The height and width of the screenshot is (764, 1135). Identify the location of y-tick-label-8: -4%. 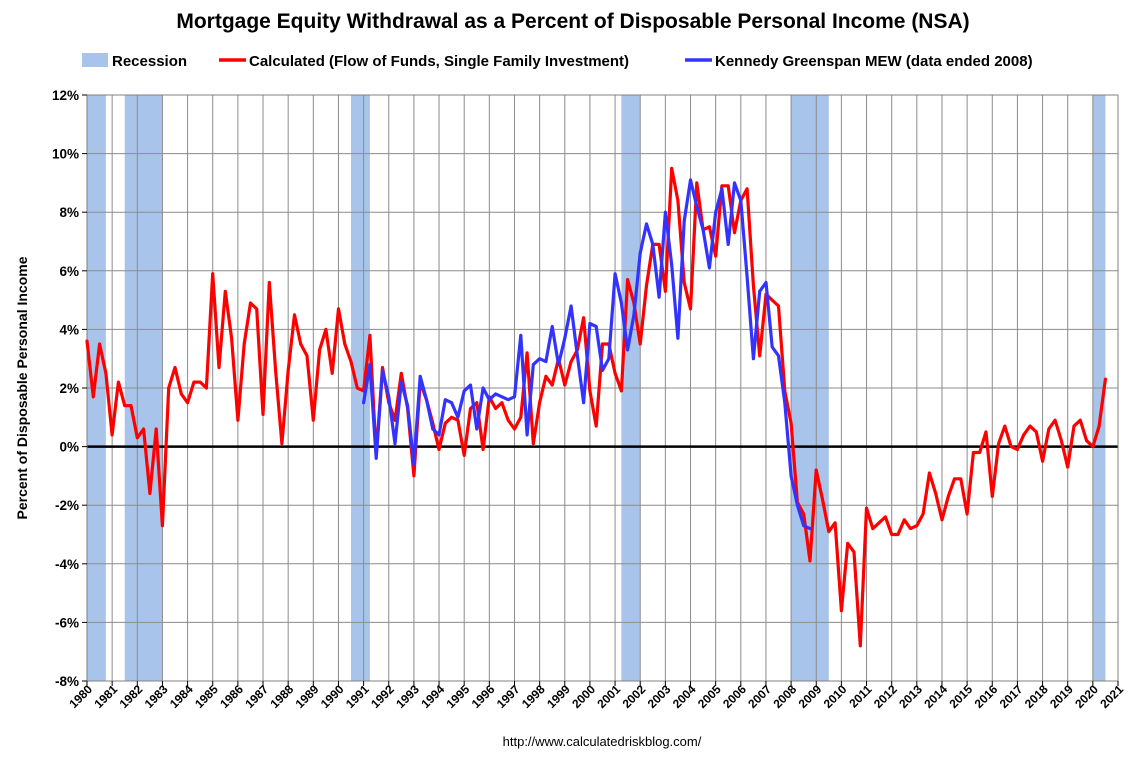
(67, 564).